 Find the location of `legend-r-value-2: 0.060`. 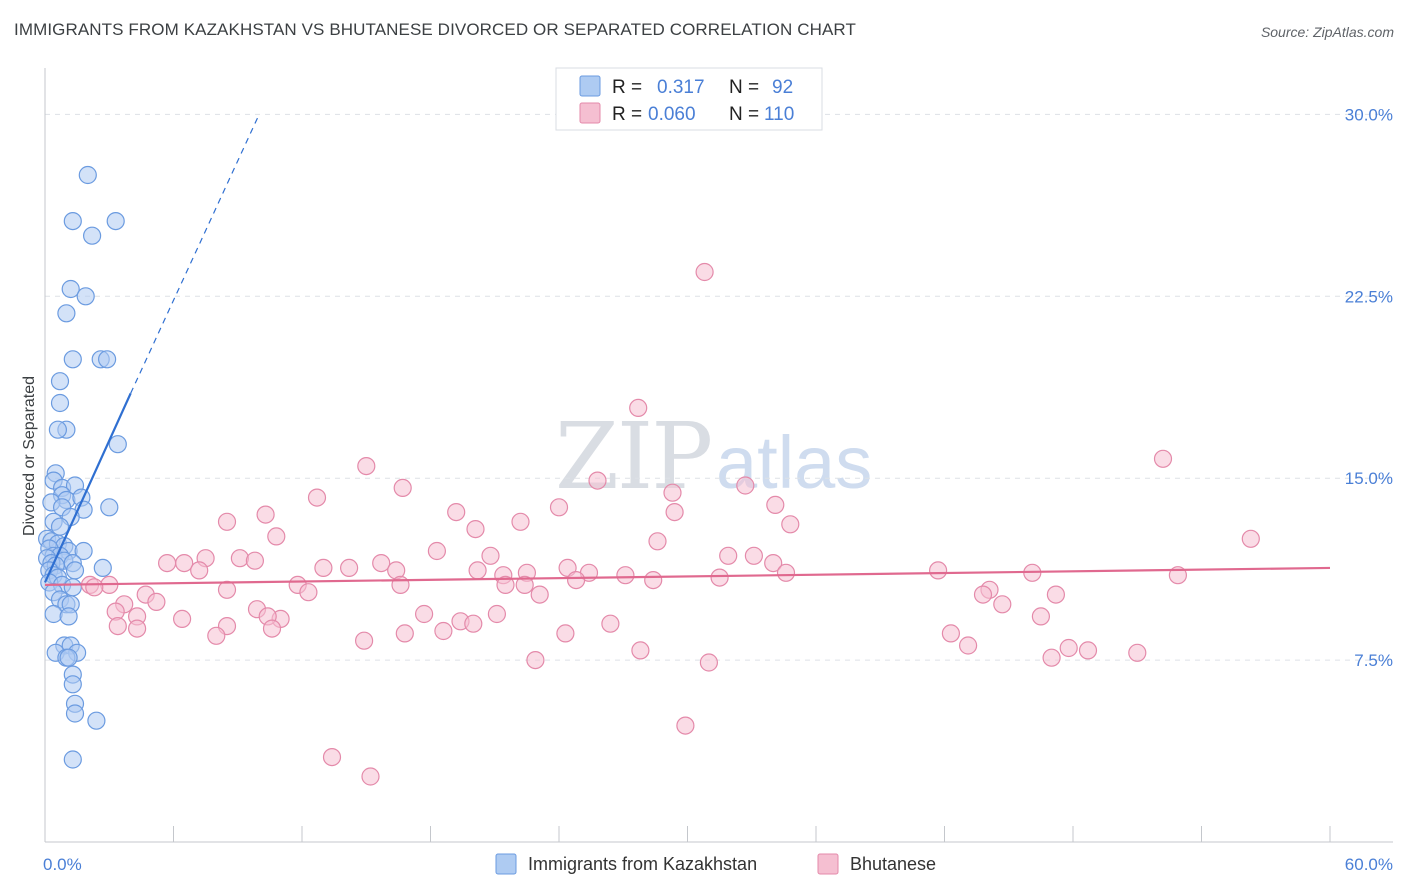

legend-r-value-2: 0.060 is located at coordinates (672, 114).